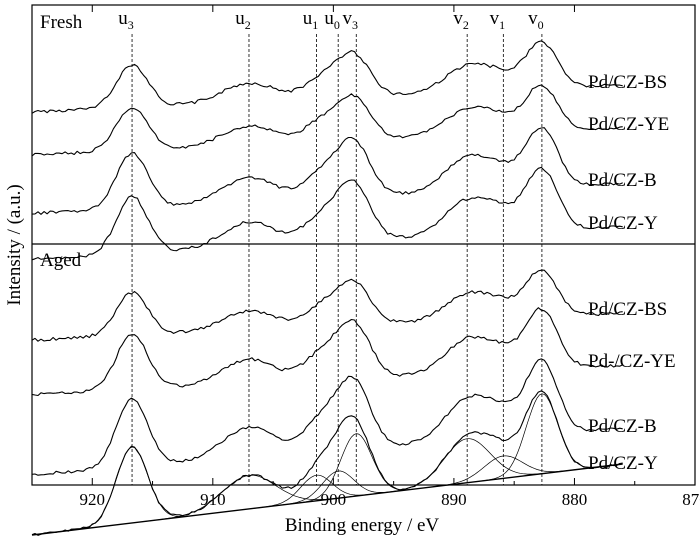 The height and width of the screenshot is (543, 700). Describe the element at coordinates (362, 525) in the screenshot. I see `x-axis-label: Binding energy / eV` at that location.